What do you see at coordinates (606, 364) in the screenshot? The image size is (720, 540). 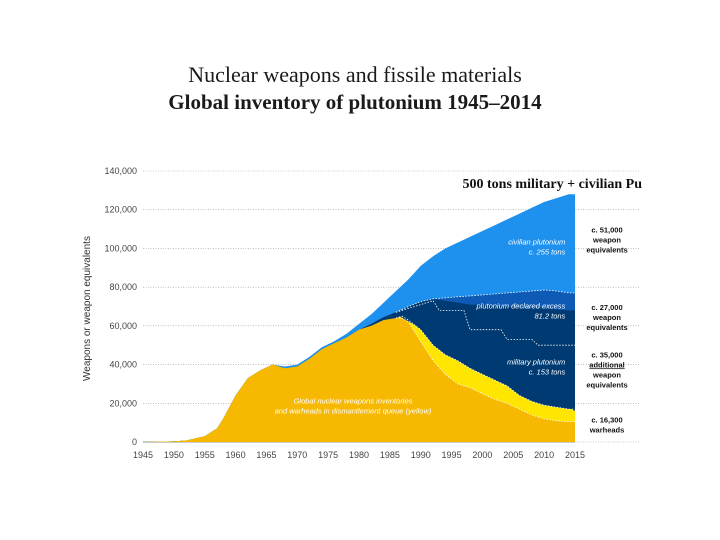 I see `side-label-text: additional` at bounding box center [606, 364].